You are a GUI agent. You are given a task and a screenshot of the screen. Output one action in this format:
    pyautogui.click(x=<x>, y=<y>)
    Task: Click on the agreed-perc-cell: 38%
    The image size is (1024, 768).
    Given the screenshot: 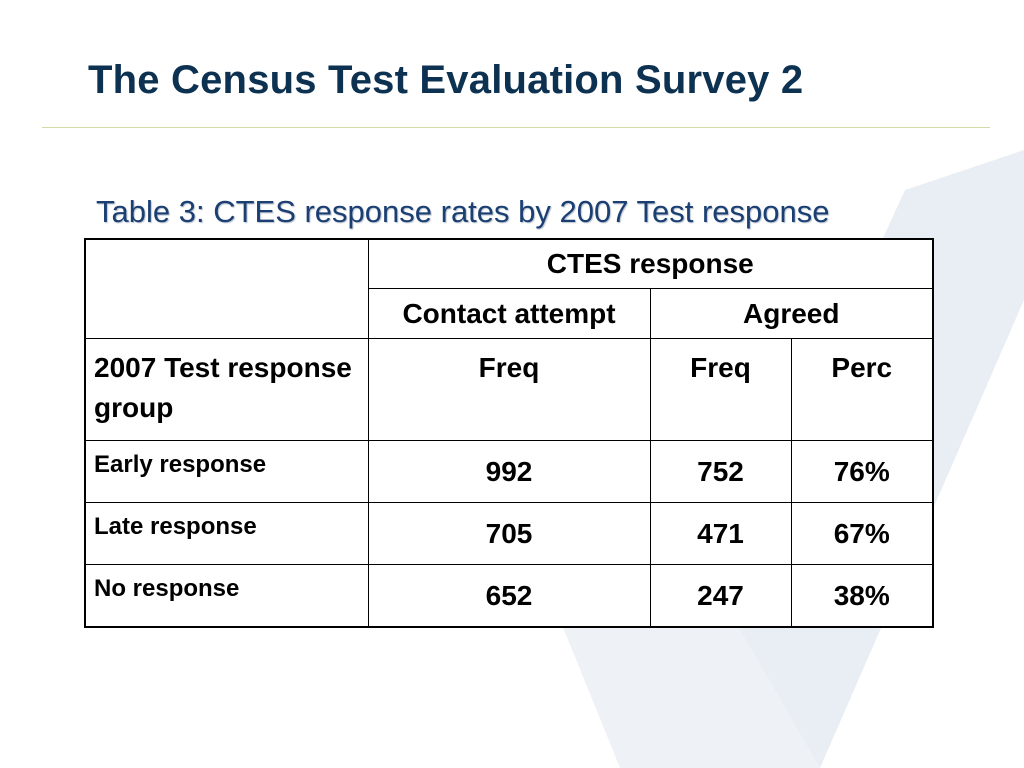 What is the action you would take?
    pyautogui.click(x=862, y=596)
    